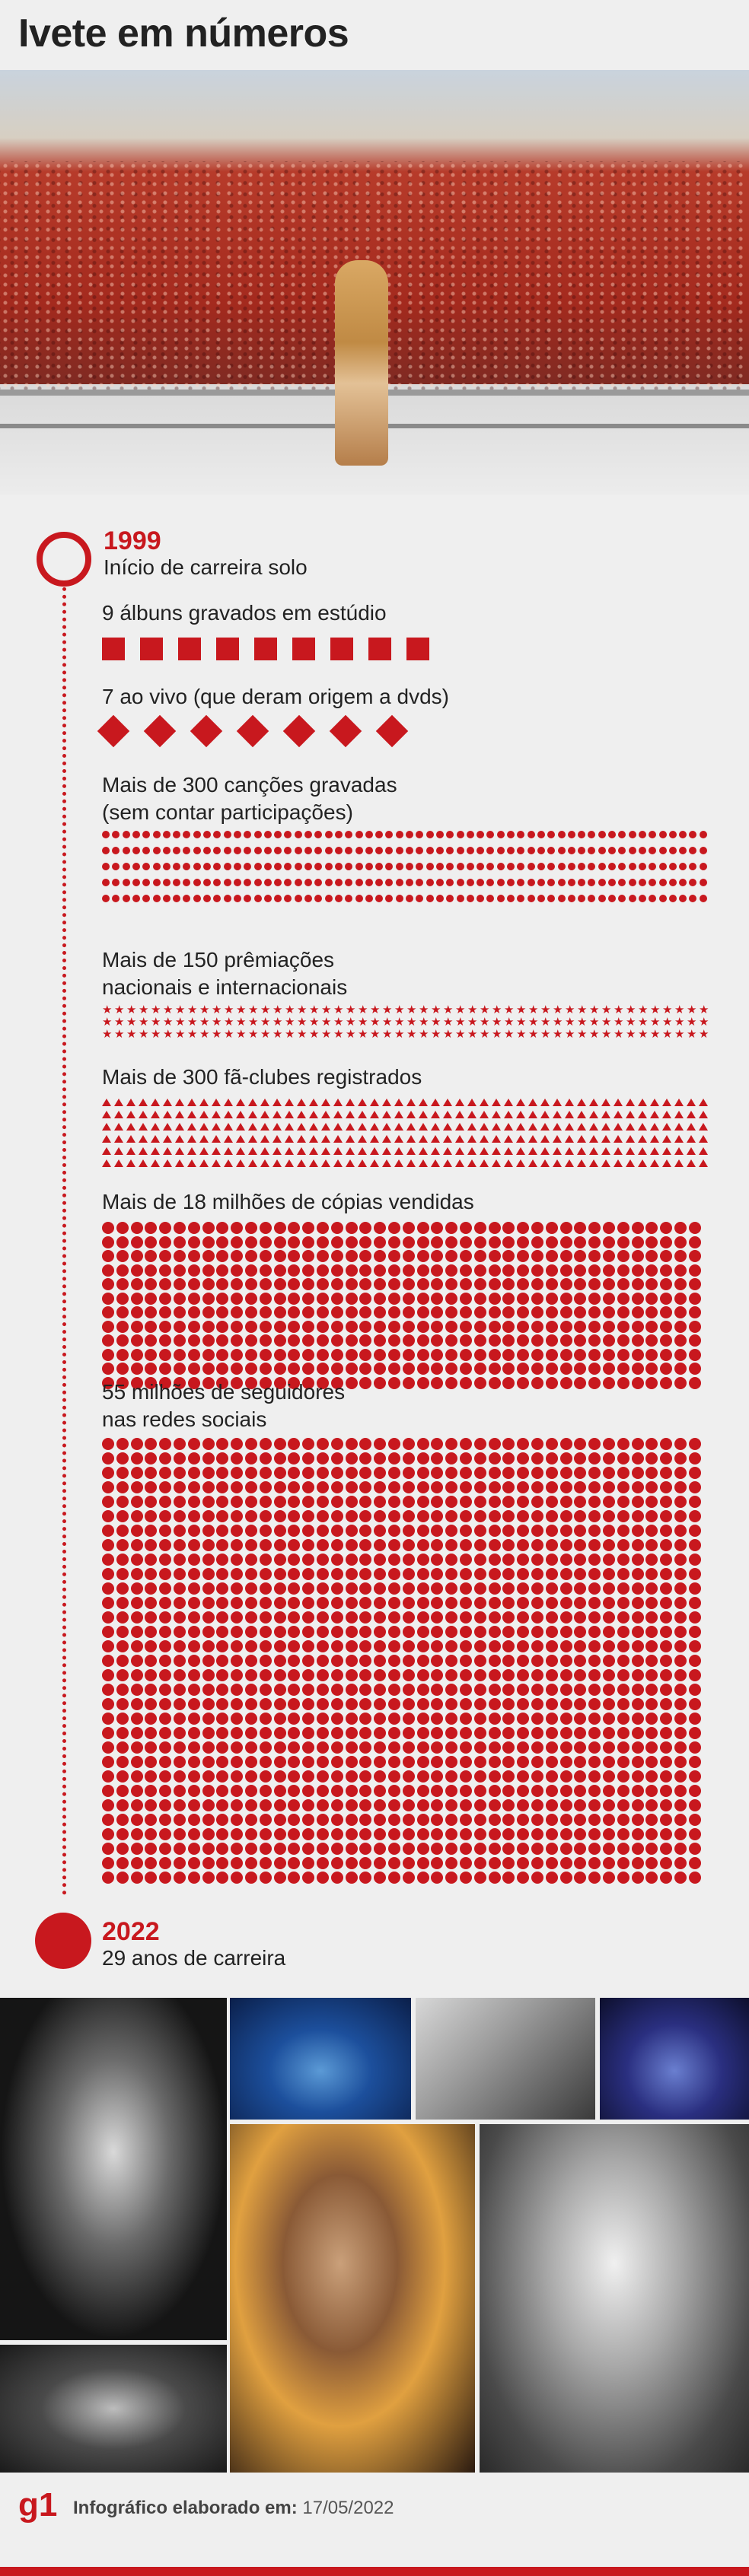 The width and height of the screenshot is (749, 2576). What do you see at coordinates (253, 731) in the screenshot?
I see `live-diamond` at bounding box center [253, 731].